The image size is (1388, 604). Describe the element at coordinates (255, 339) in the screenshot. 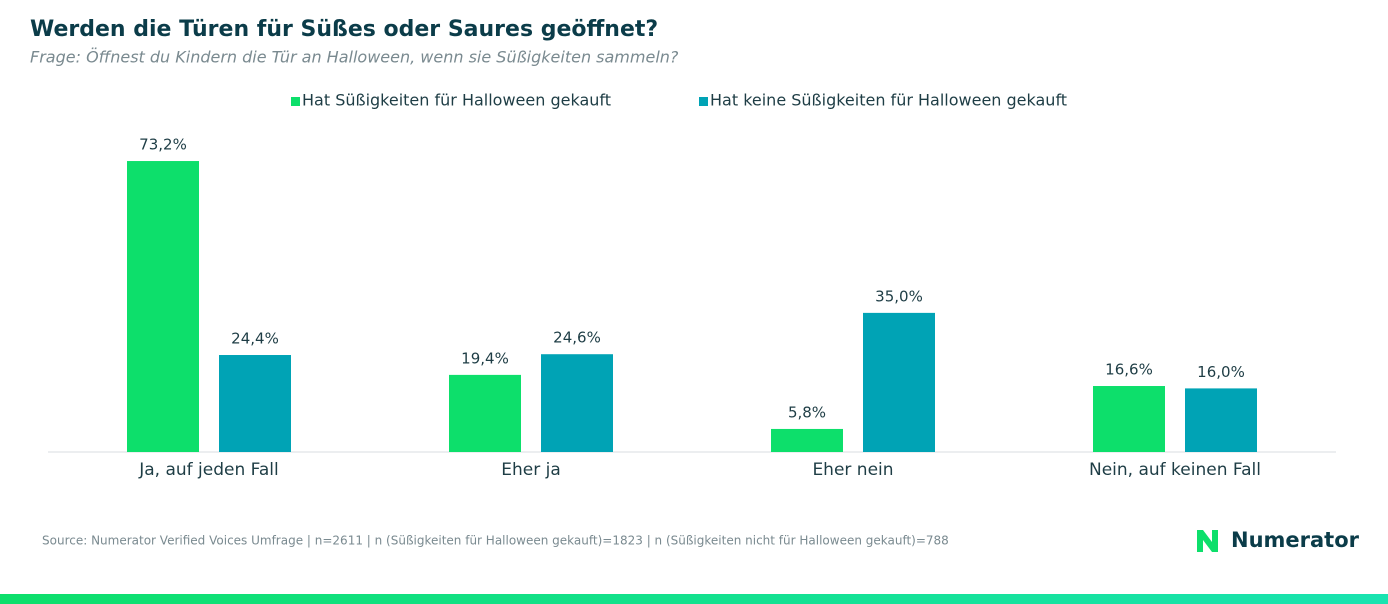

I see `value-label: 24,4%` at that location.